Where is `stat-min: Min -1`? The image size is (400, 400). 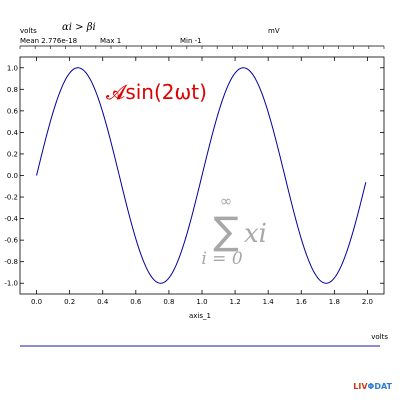
stat-min: Min -1 is located at coordinates (191, 41).